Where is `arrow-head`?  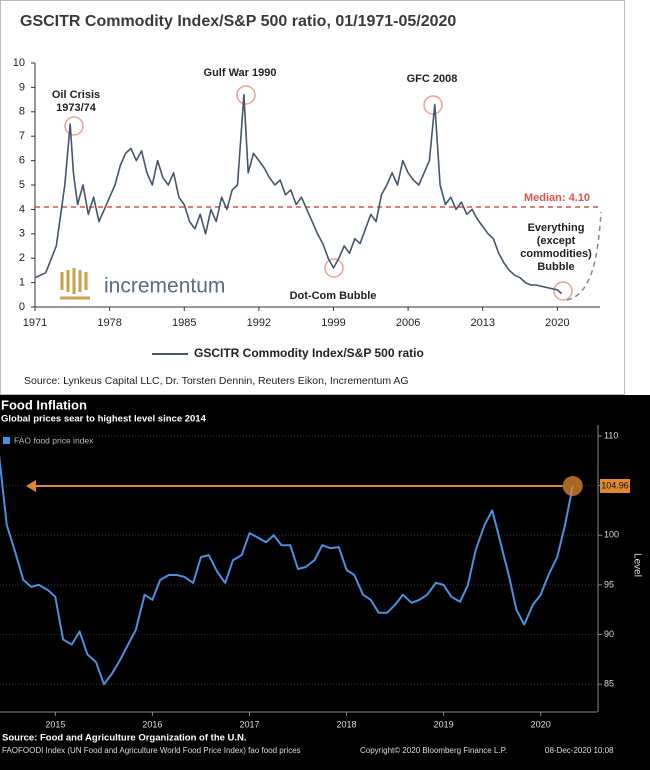 arrow-head is located at coordinates (31, 485).